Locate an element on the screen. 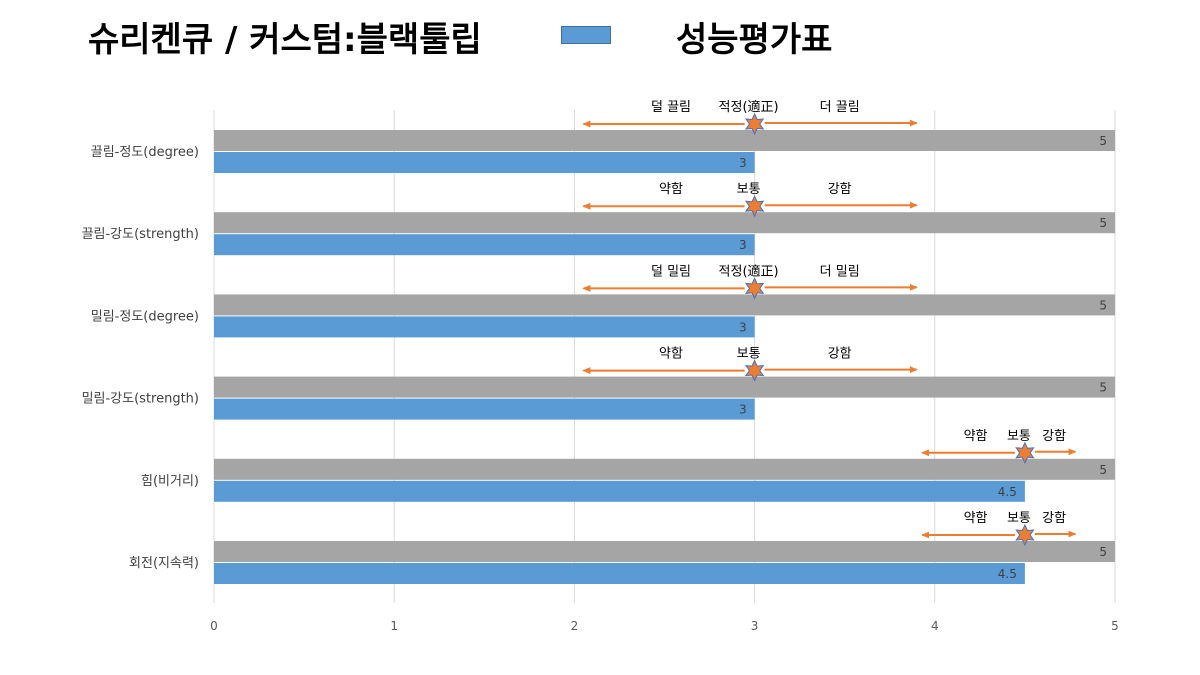 The width and height of the screenshot is (1200, 675). annotation-right-label: 더 끌림 is located at coordinates (840, 107).